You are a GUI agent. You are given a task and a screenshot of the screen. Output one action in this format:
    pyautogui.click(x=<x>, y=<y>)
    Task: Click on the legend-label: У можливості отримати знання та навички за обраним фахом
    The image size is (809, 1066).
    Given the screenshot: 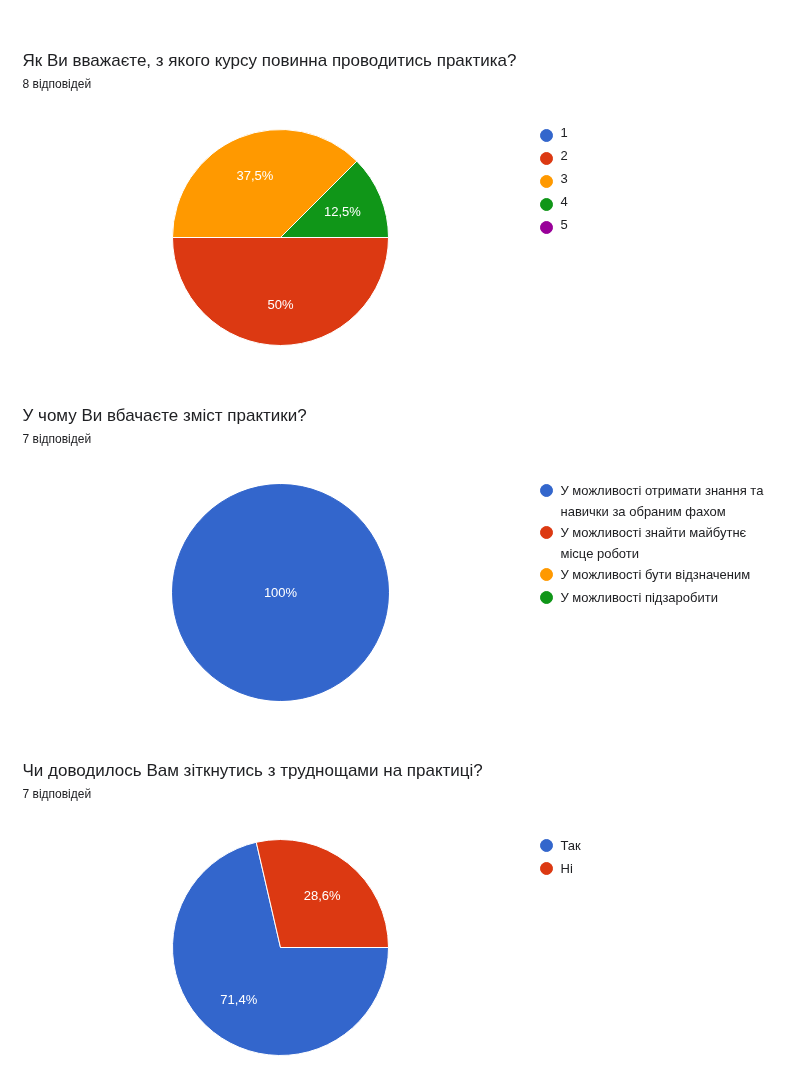 What is the action you would take?
    pyautogui.click(x=662, y=501)
    